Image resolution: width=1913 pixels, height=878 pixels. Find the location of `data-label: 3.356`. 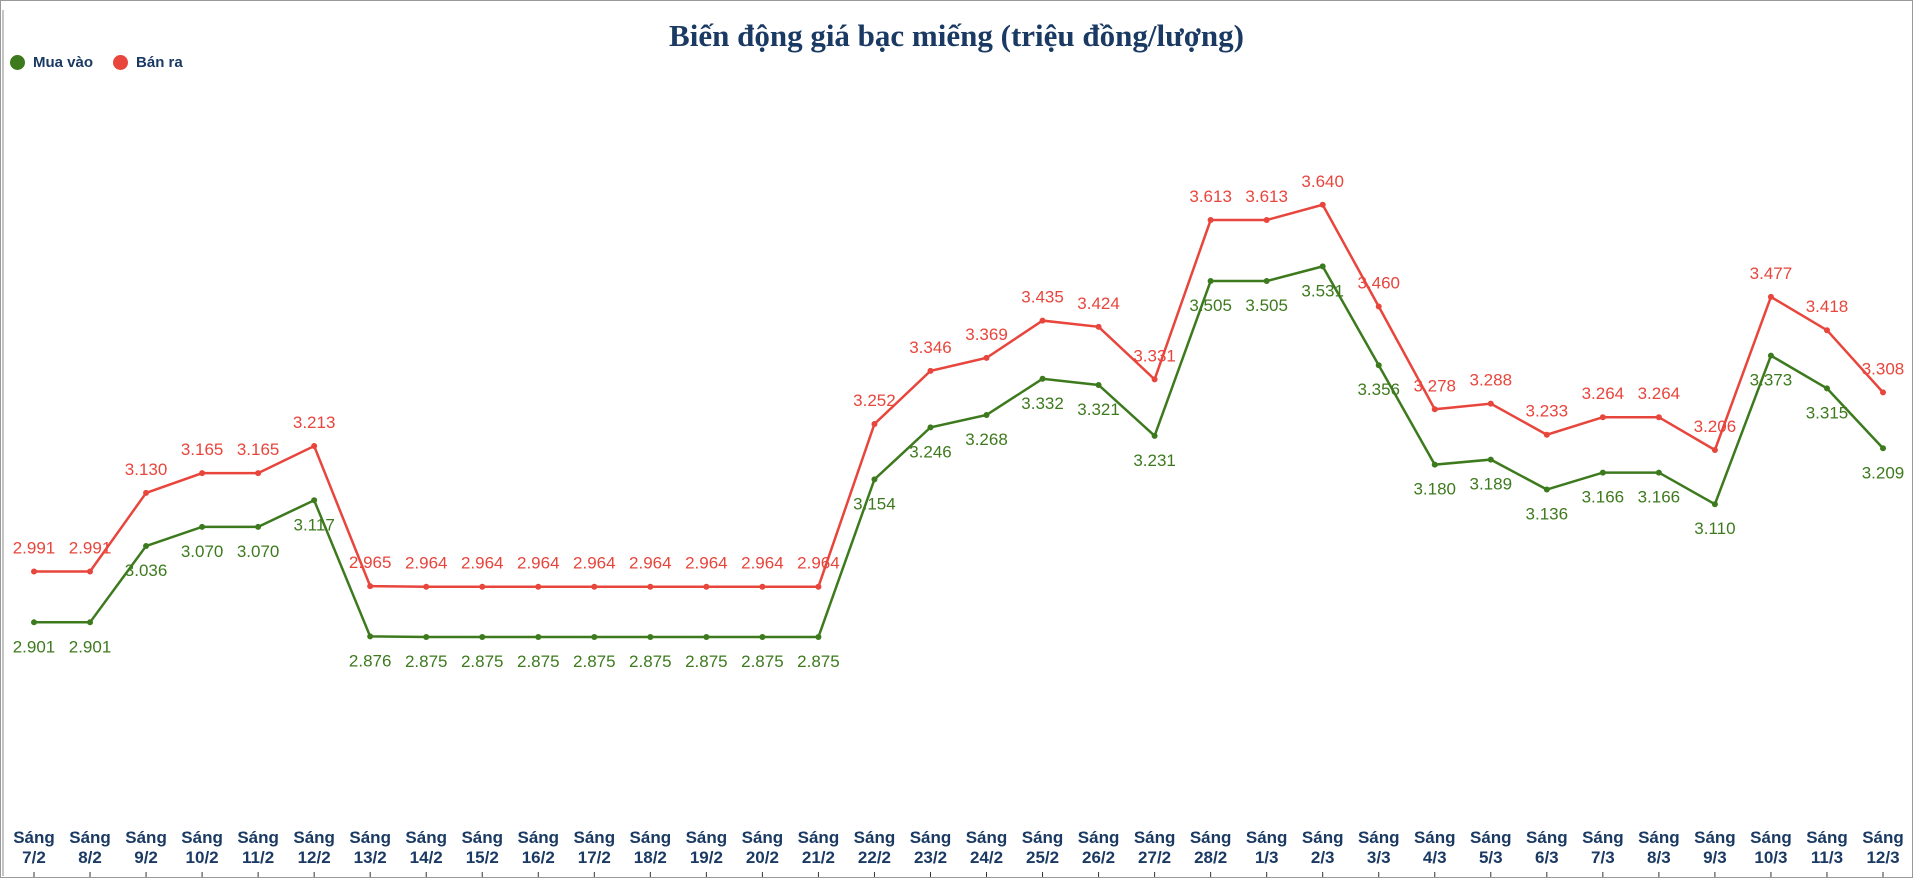

data-label: 3.356 is located at coordinates (1378, 389).